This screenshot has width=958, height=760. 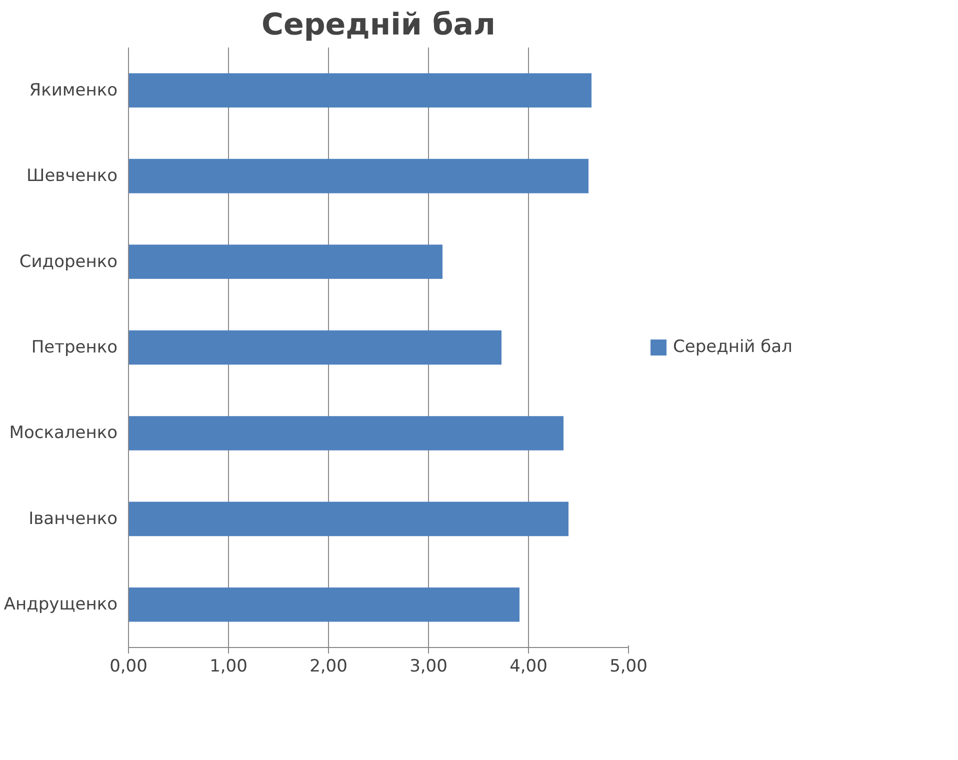 I want to click on y-tick-label: Петренко, so click(x=74, y=348).